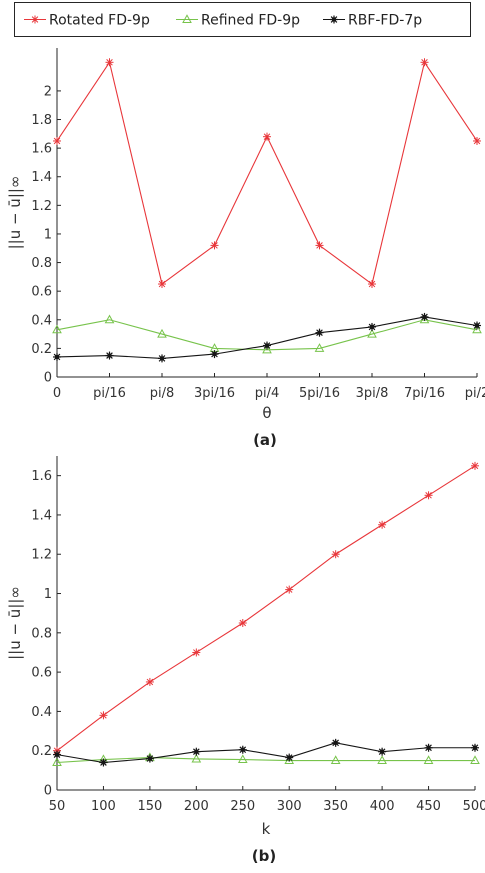 This screenshot has height=873, width=485. I want to click on y-tick-label: 1.2, so click(41, 206).